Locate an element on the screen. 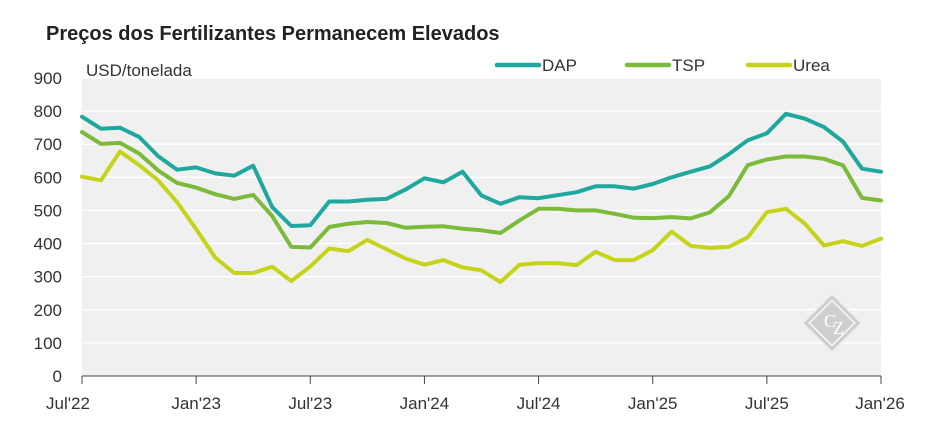  y-tick-label: 900 is located at coordinates (48, 78).